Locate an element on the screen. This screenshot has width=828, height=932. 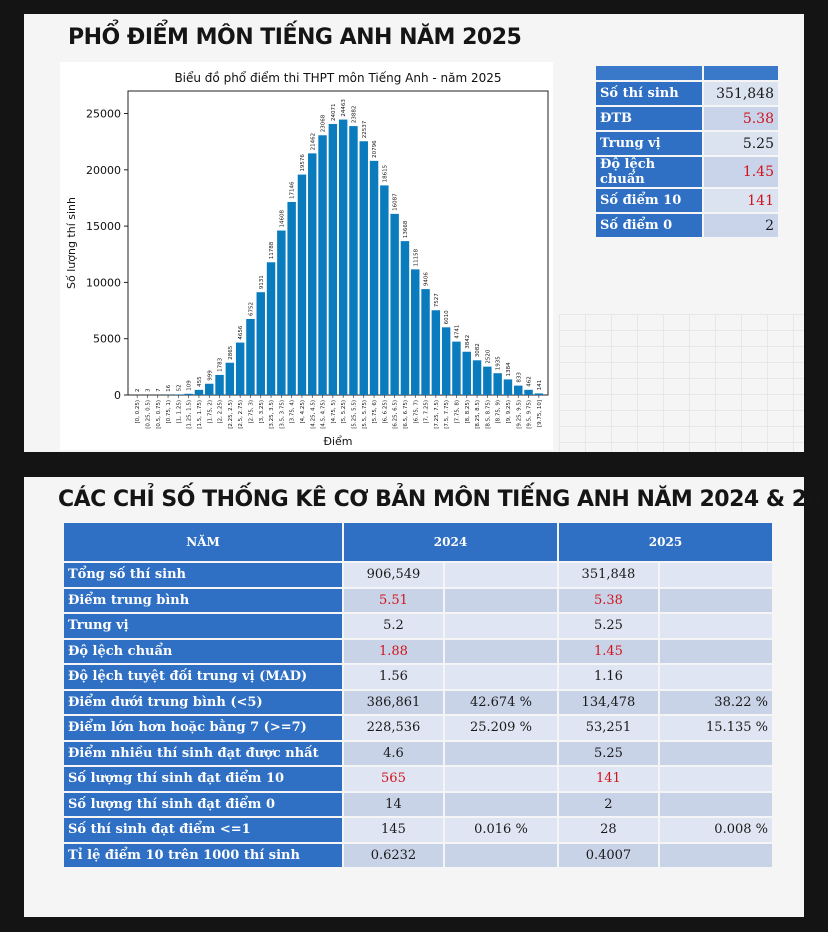
value-2025: 53,251 is located at coordinates (608, 728).